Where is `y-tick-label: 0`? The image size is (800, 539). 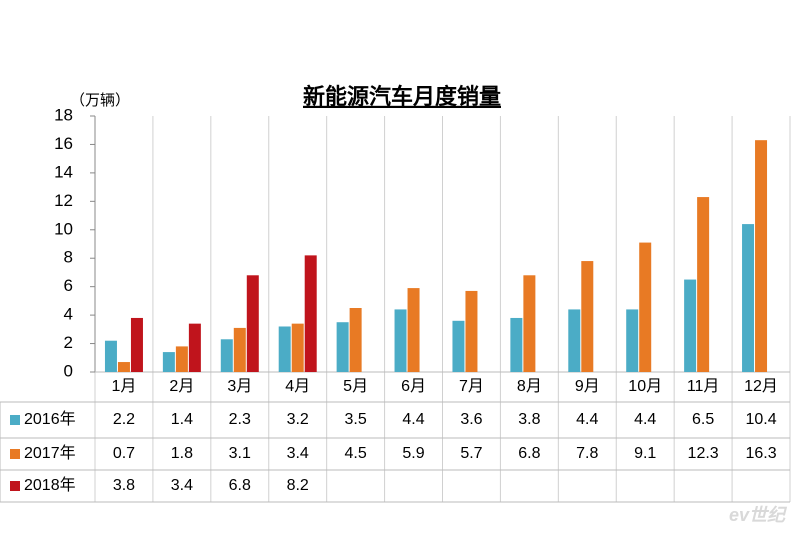 y-tick-label: 0 is located at coordinates (68, 370).